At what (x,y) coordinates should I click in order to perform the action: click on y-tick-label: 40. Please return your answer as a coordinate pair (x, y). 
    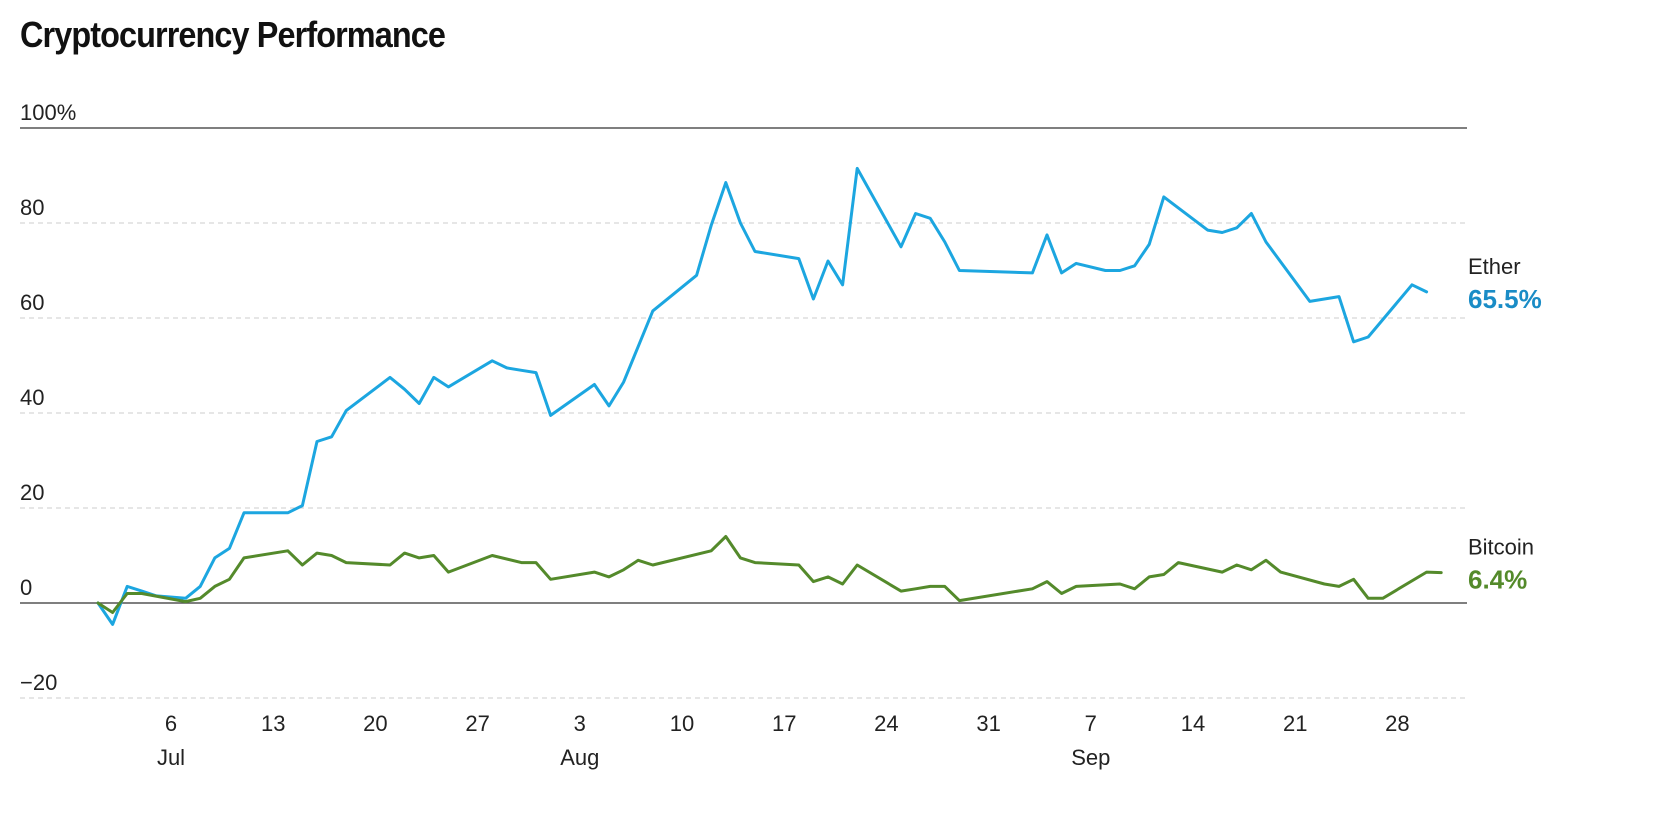
    Looking at the image, I should click on (32, 397).